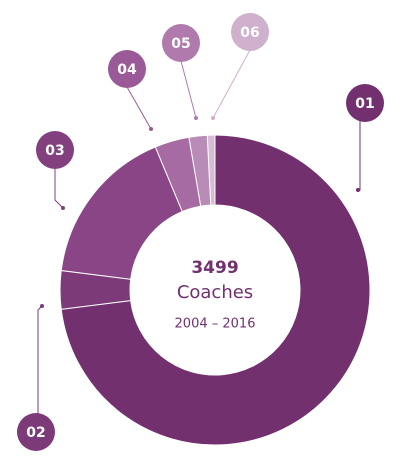 This screenshot has width=400, height=470. What do you see at coordinates (214, 268) in the screenshot?
I see `center-value: 3499` at bounding box center [214, 268].